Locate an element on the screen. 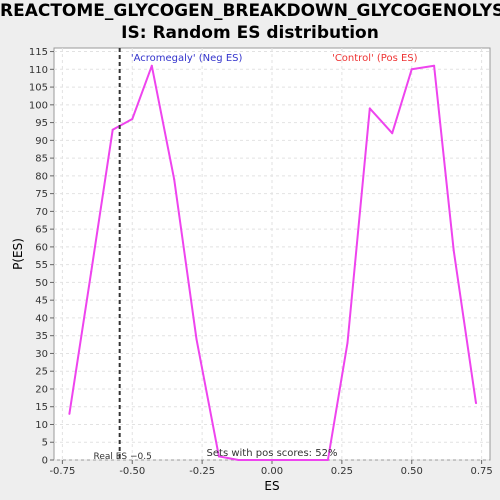  y-tick-label: 115 is located at coordinates (38, 52).